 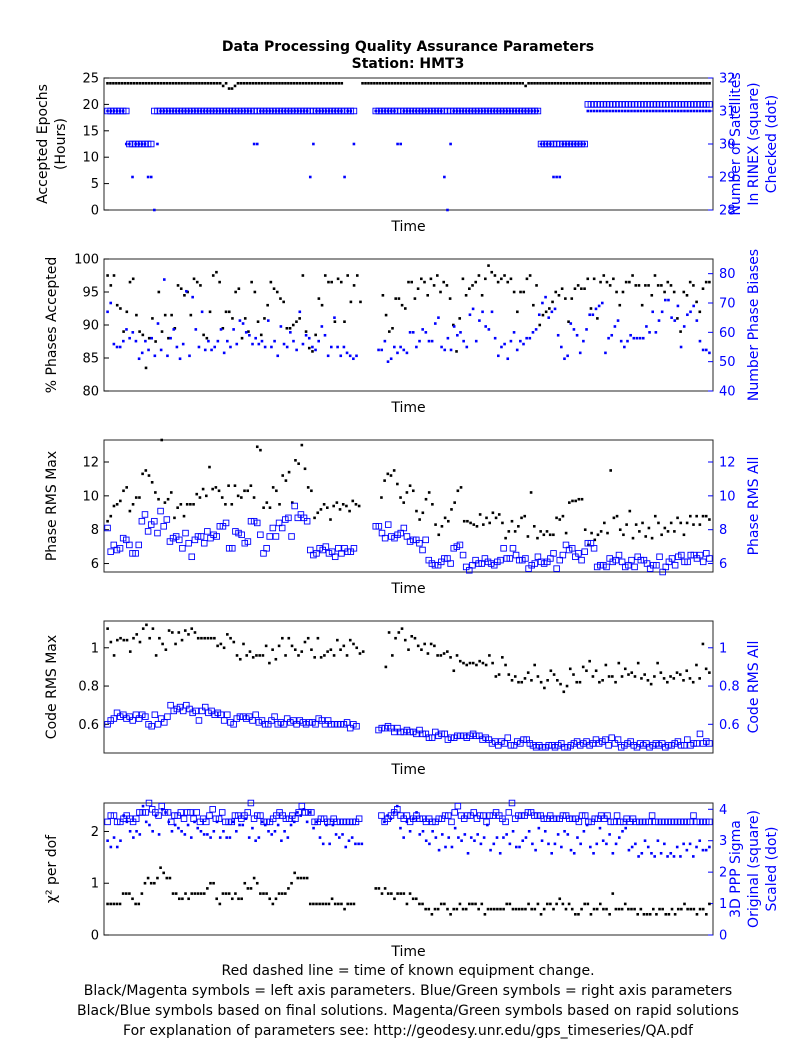 I want to click on left-axis-label: Code RMS Max, so click(x=52, y=687).